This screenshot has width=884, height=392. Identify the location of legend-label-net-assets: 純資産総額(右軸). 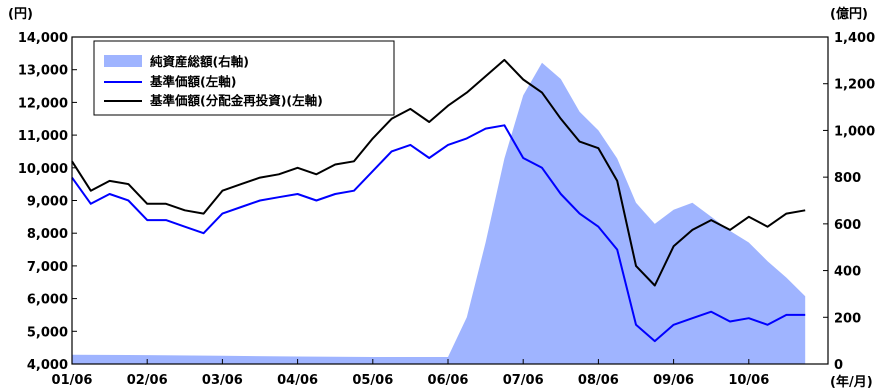
(199, 61).